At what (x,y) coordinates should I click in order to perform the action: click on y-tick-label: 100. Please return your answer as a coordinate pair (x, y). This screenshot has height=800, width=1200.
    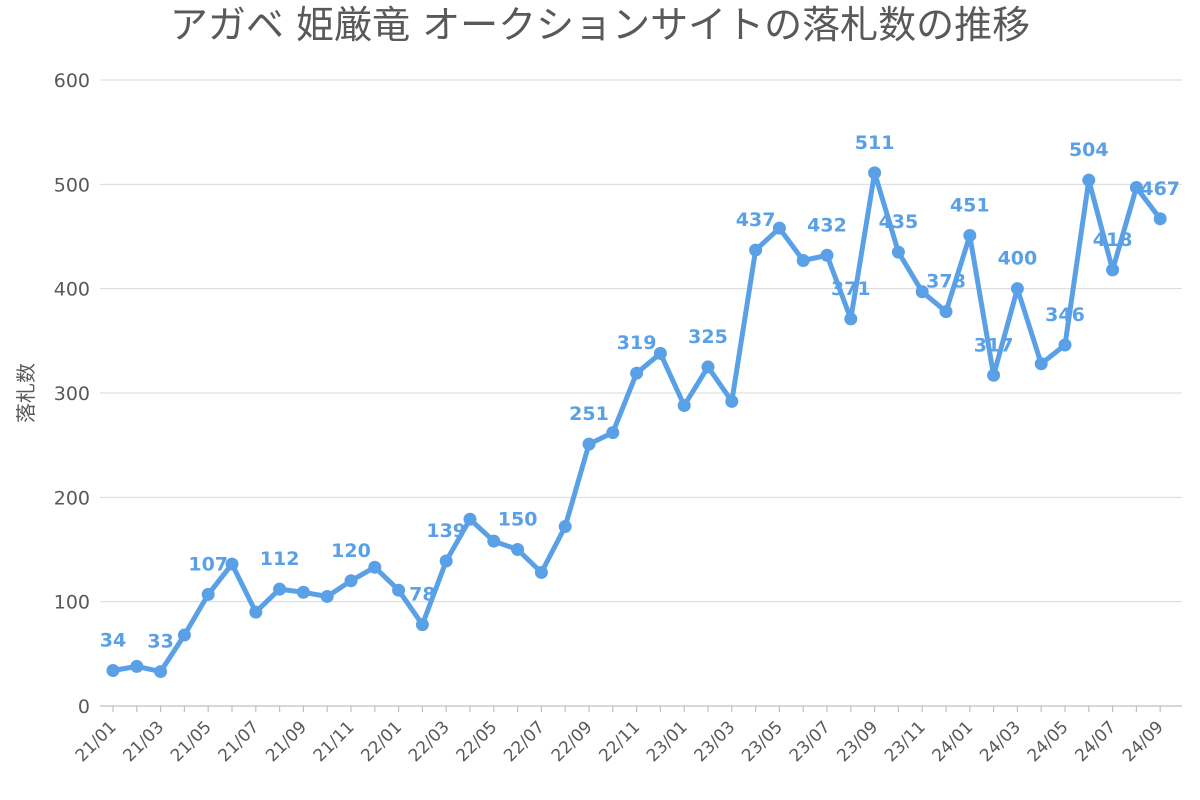
    Looking at the image, I should click on (72, 603).